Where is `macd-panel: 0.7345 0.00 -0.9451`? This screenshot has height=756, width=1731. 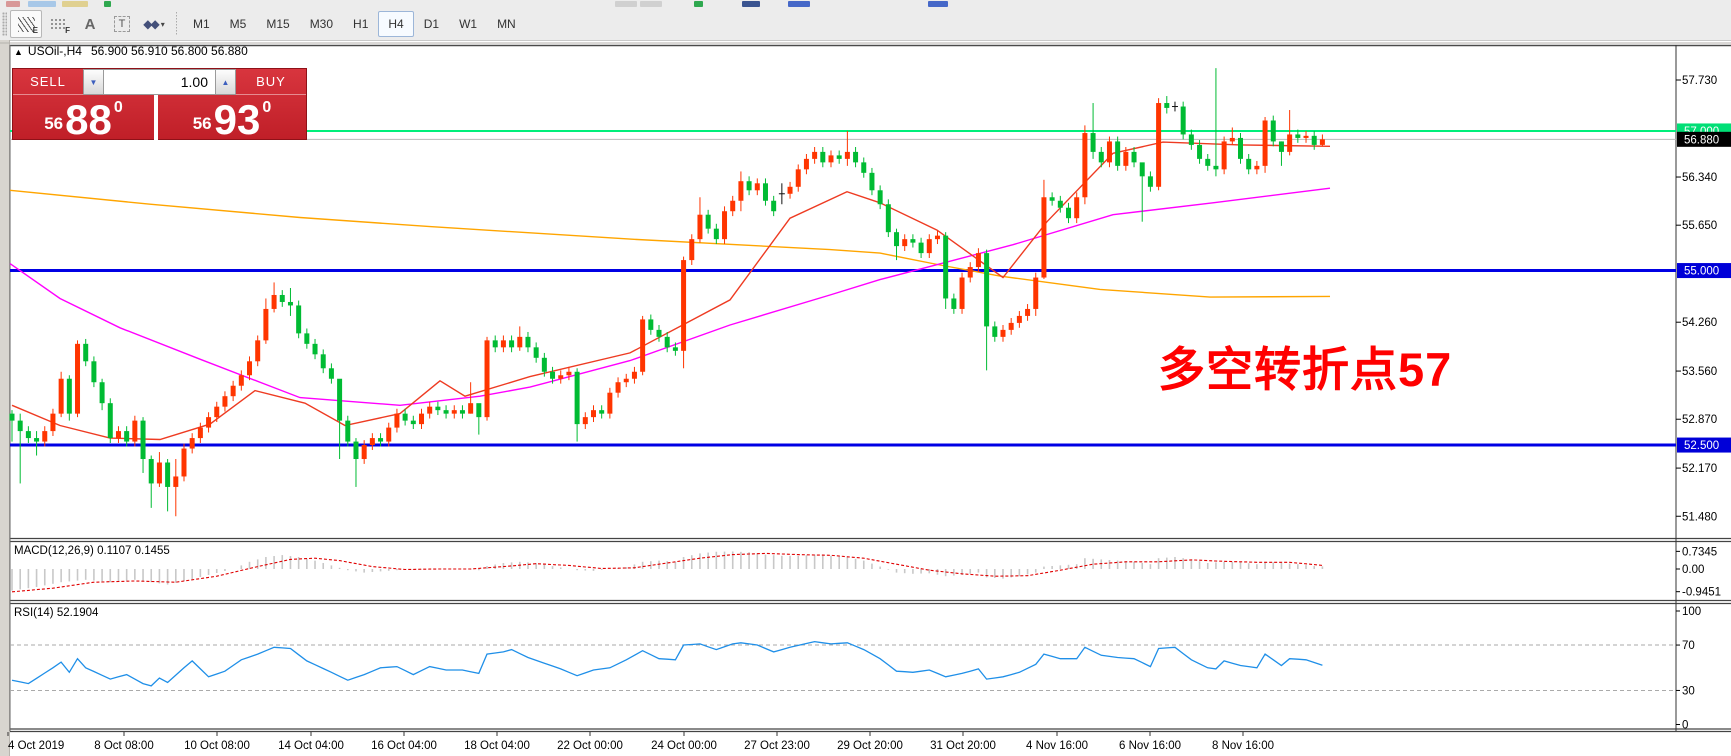
macd-panel: 0.7345 0.00 -0.9451 is located at coordinates (866, 572).